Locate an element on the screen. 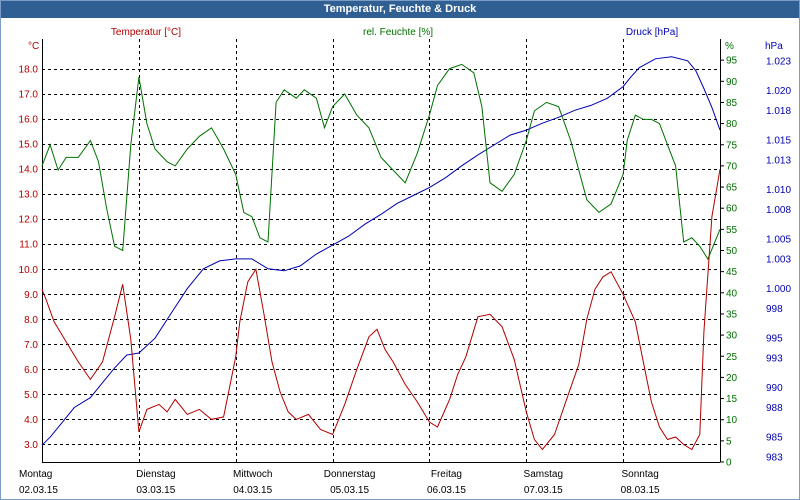 This screenshot has height=500, width=800. unit-label-humidity: % is located at coordinates (729, 46).